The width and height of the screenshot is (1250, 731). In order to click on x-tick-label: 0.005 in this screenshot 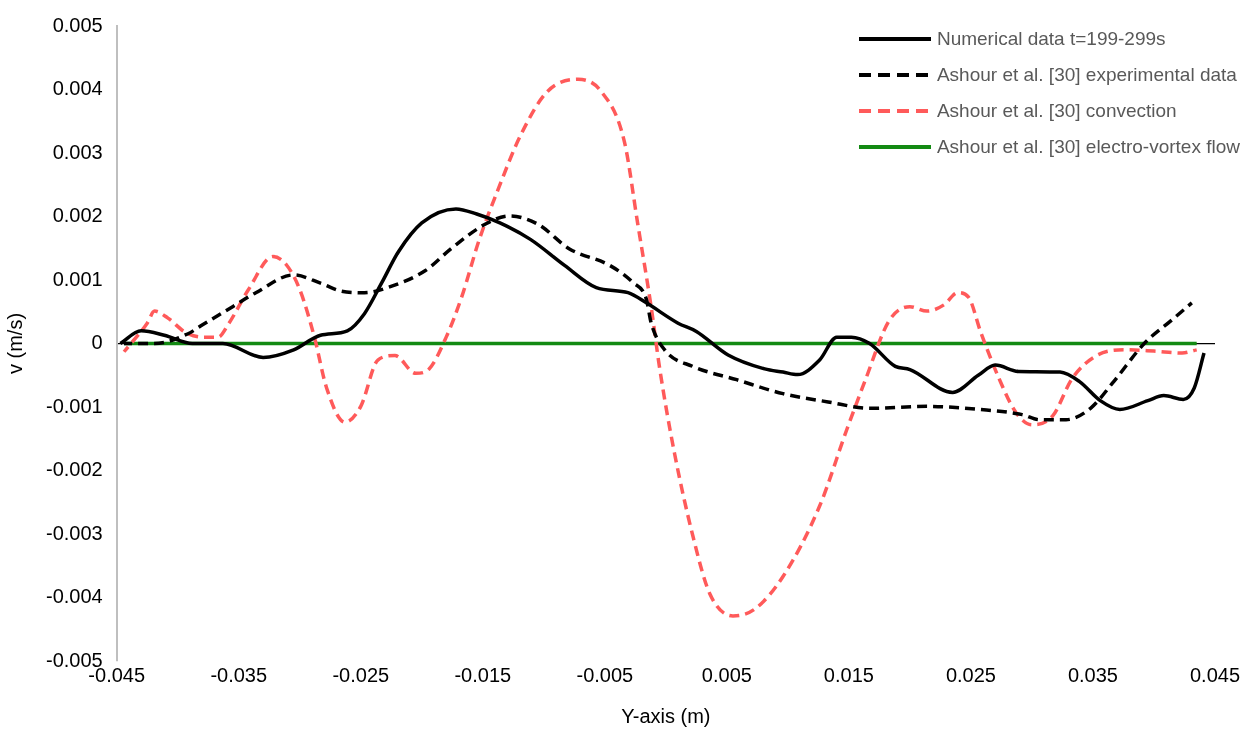, I will do `click(726, 674)`.